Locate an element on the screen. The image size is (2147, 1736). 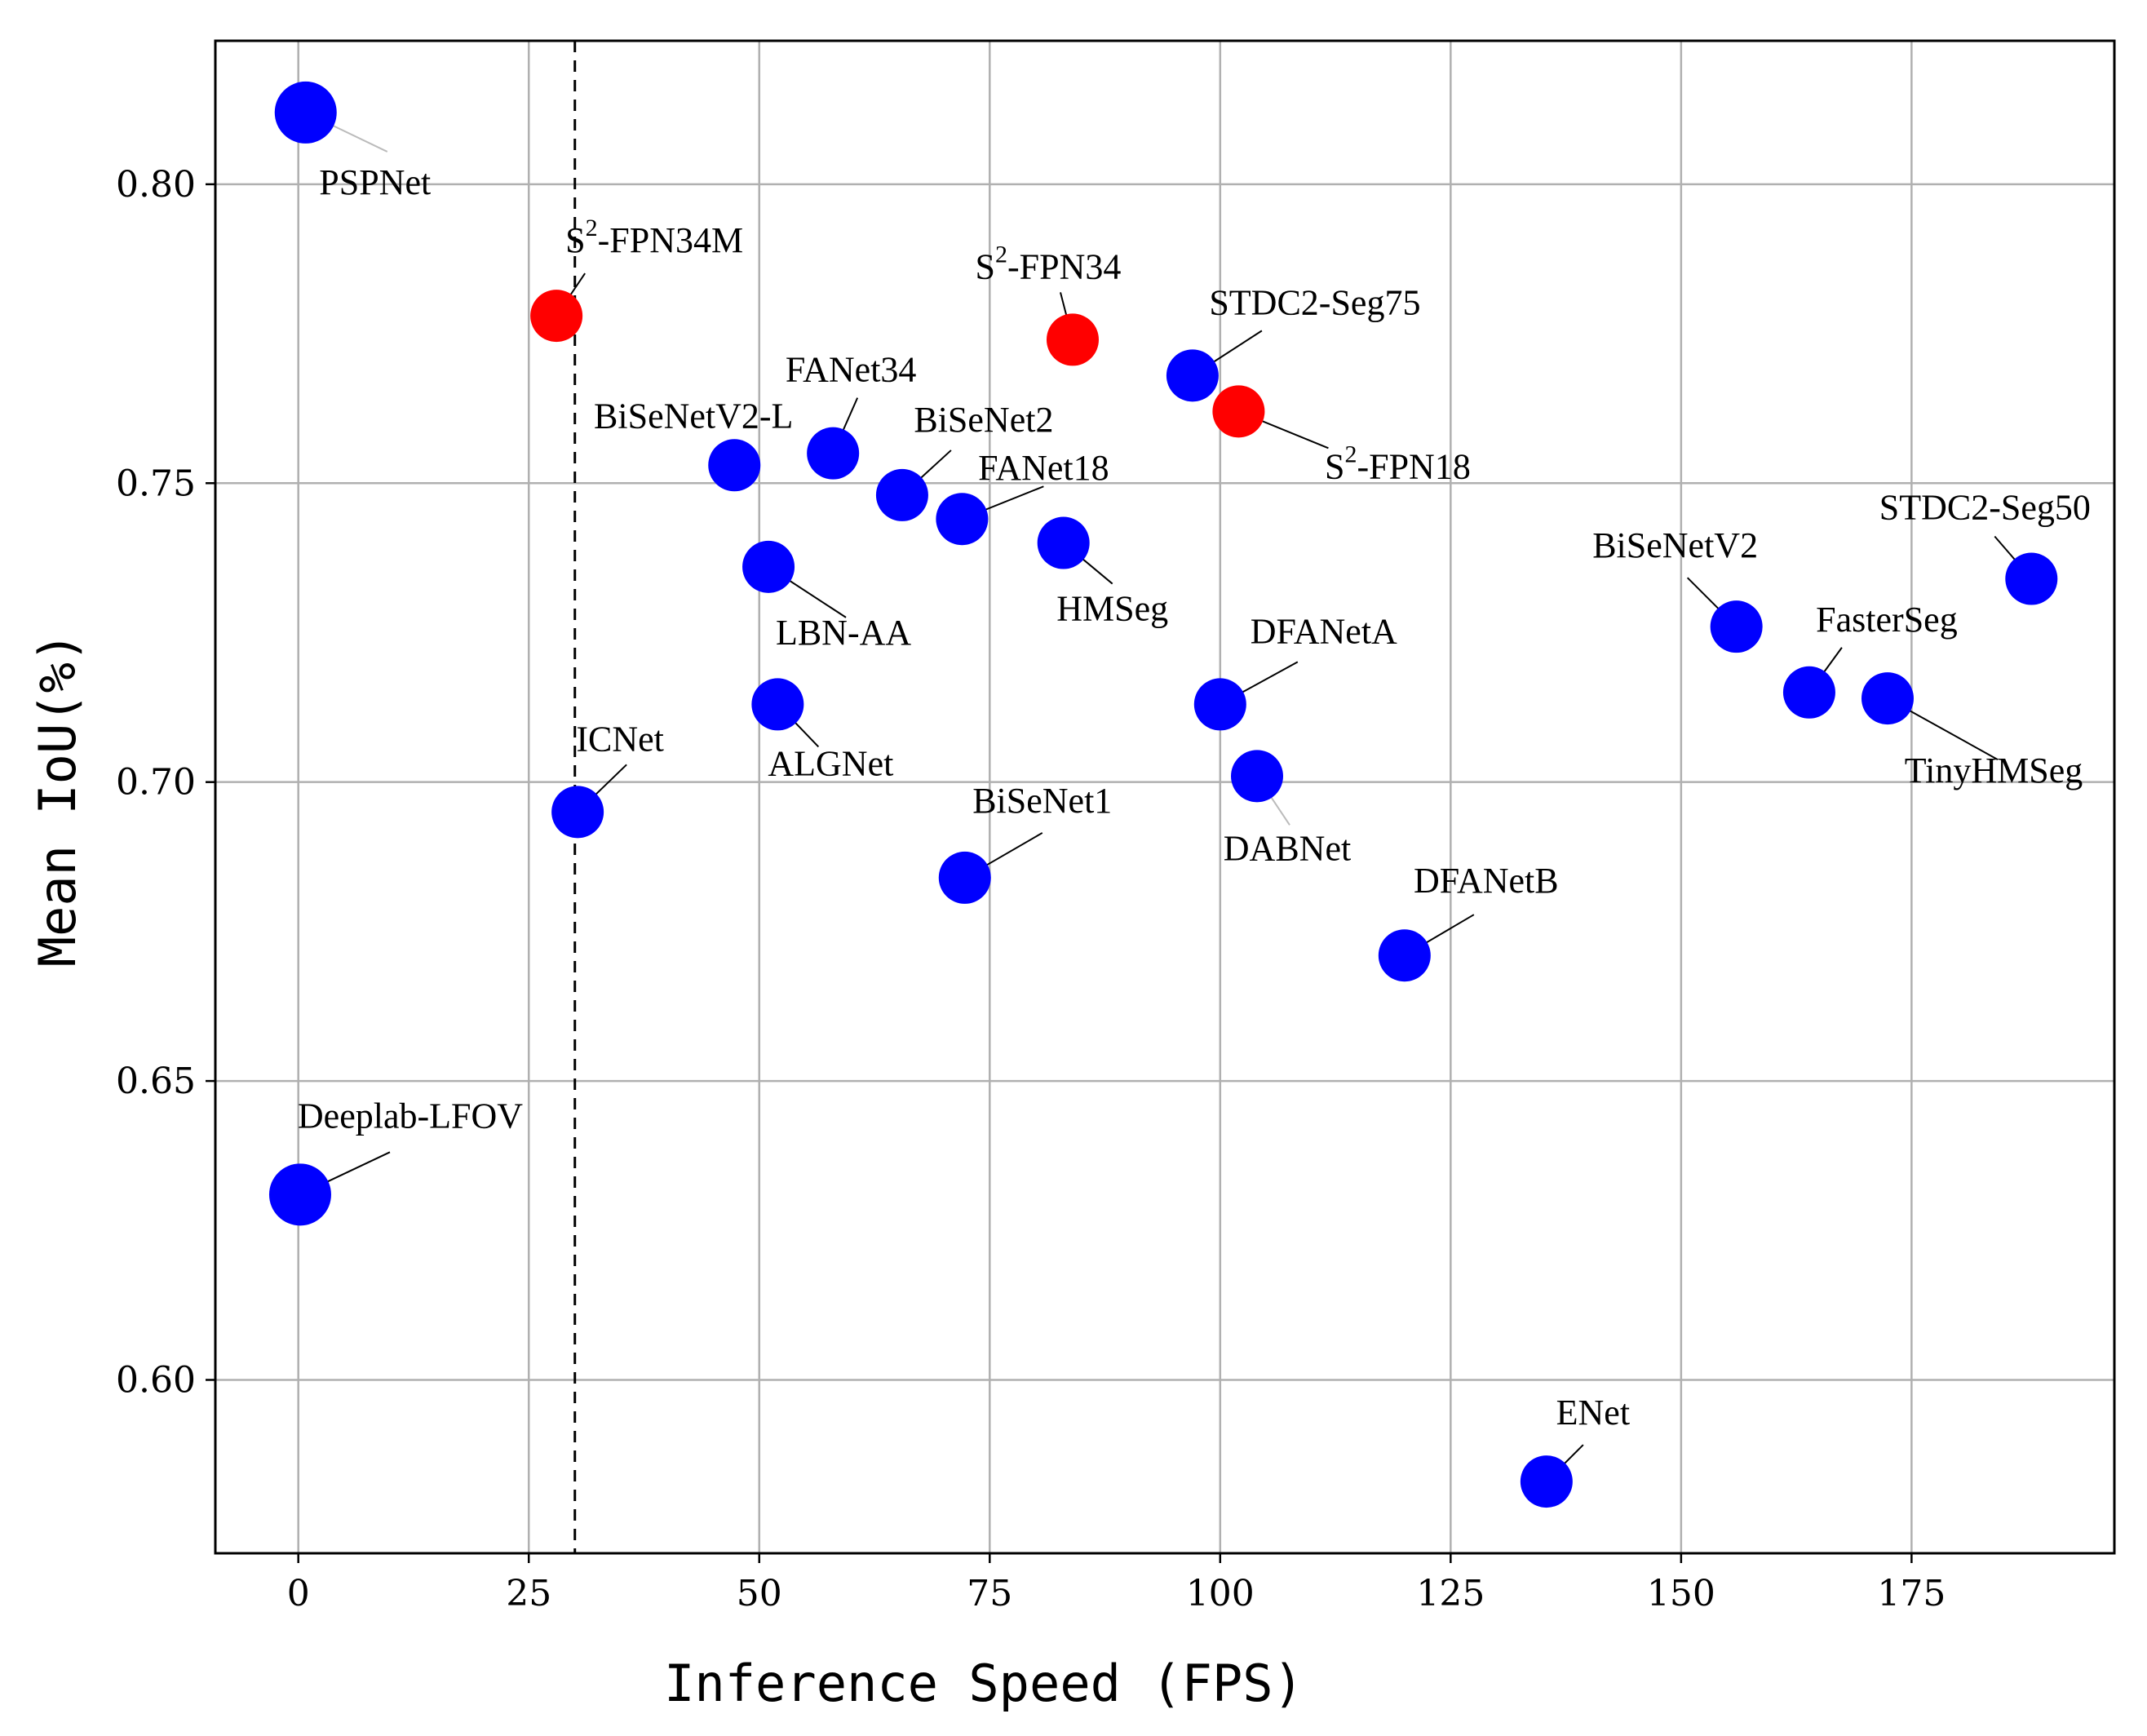
point-label: ICNet is located at coordinates (620, 739).